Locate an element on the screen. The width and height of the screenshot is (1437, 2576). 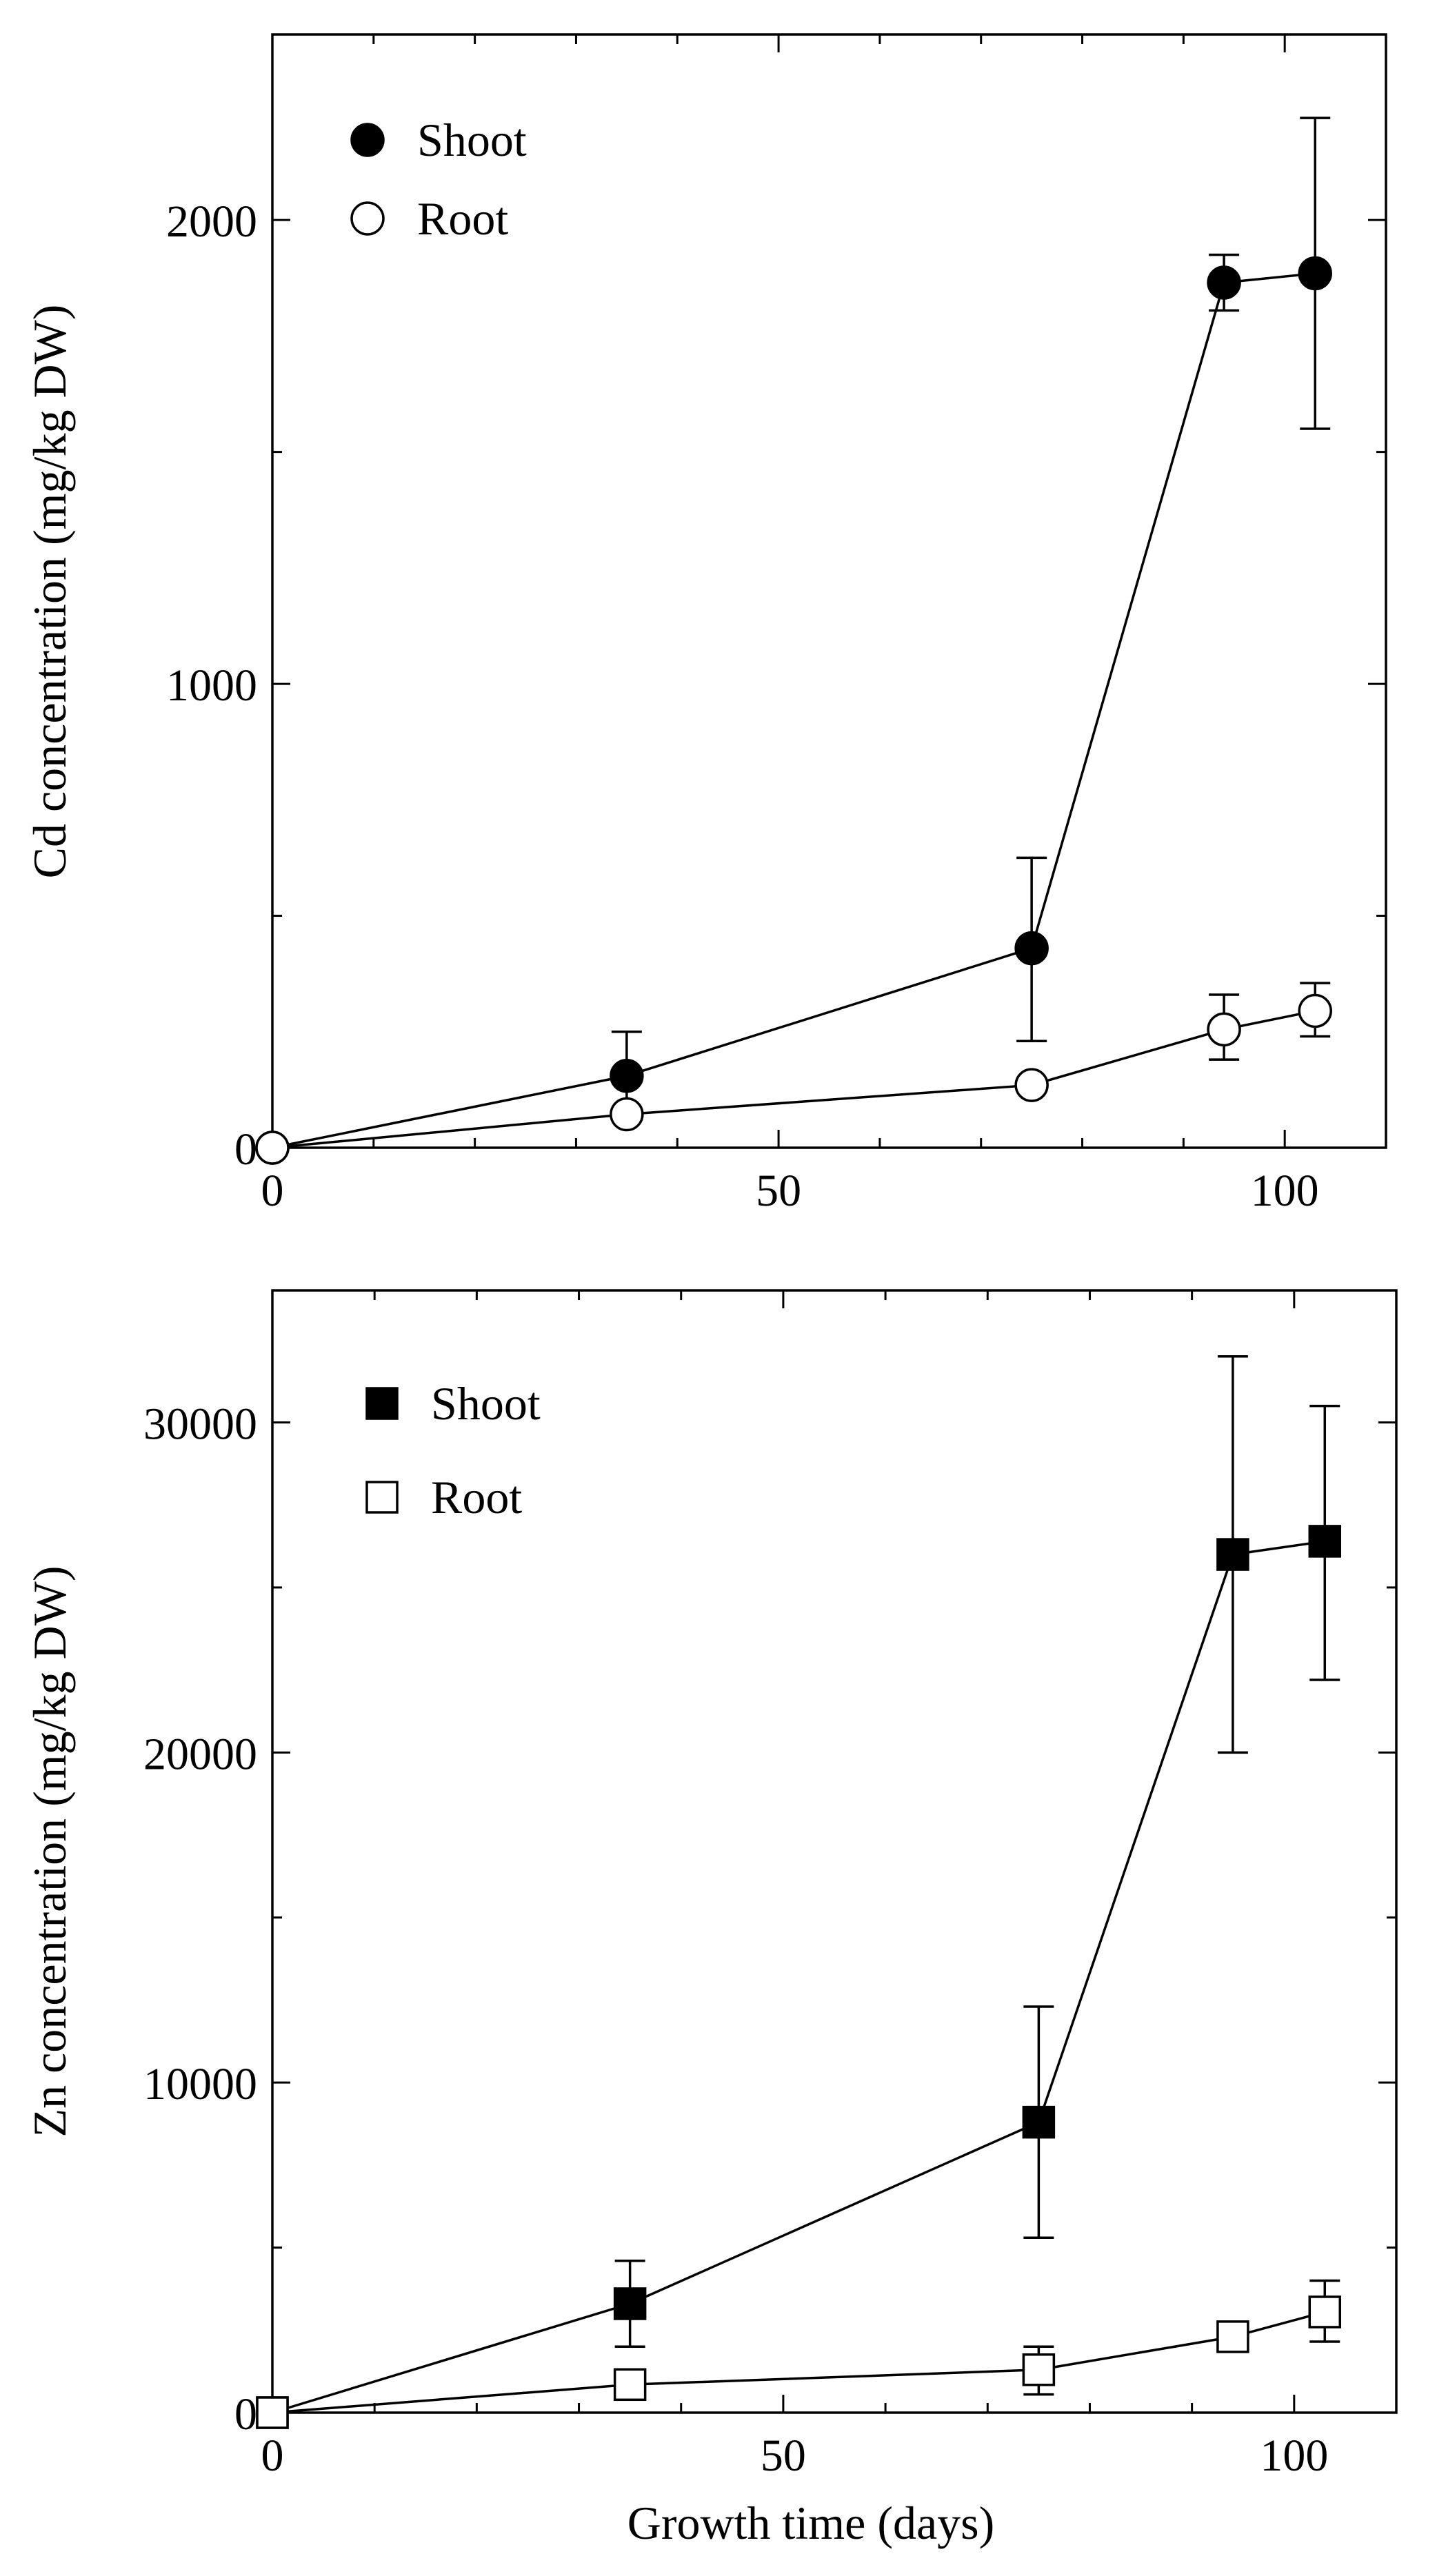
zn-x-axis-label: Growth time (days) is located at coordinates (811, 2523).